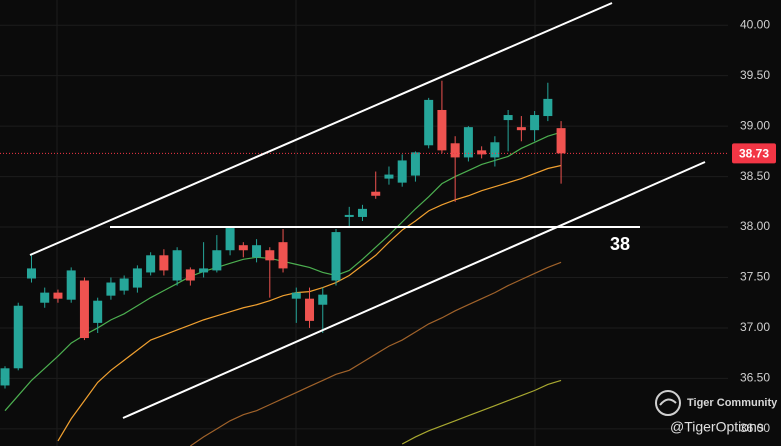 This screenshot has width=781, height=446. Describe the element at coordinates (755, 176) in the screenshot. I see `y-tick-label: 38.50` at that location.